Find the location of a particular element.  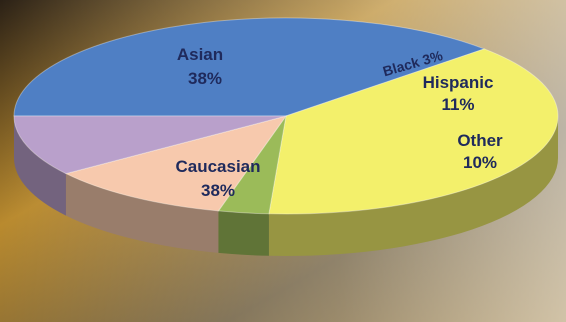

slice-value-hispanic: 11% is located at coordinates (457, 104).